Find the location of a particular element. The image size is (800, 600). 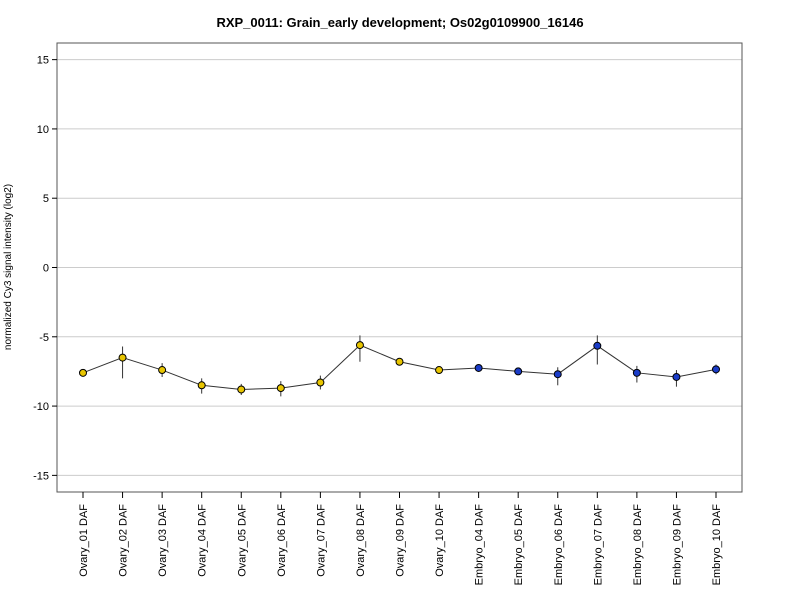

x-tick-label: Ovary_05 DAF is located at coordinates (242, 540).